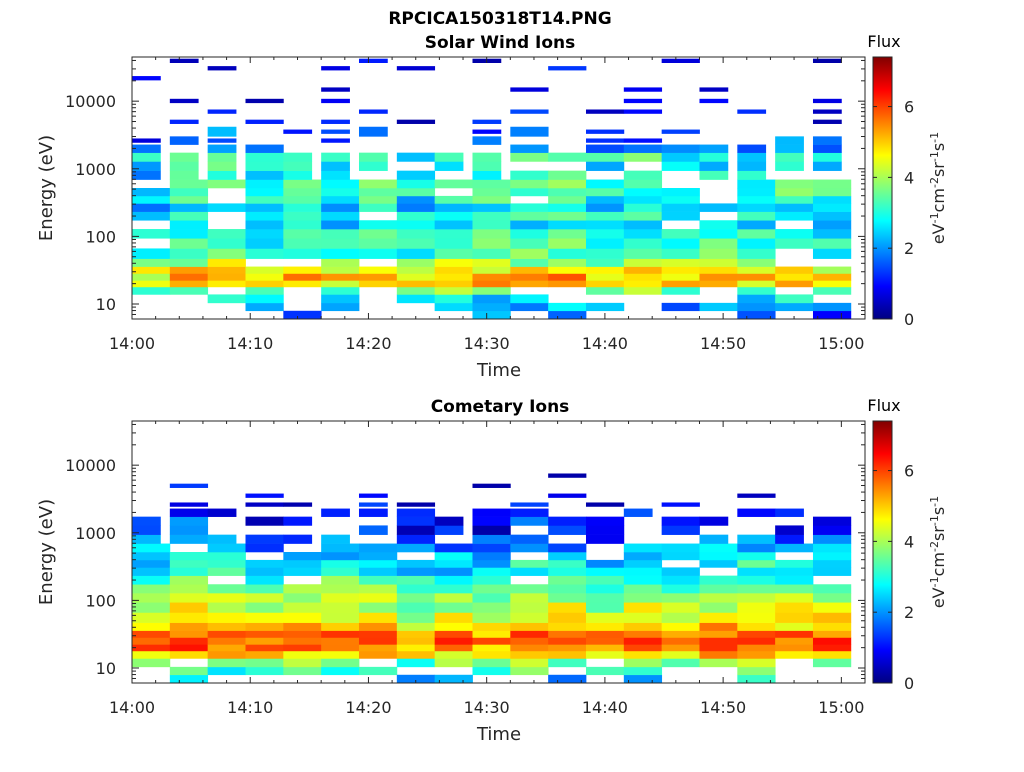 The height and width of the screenshot is (772, 1024). What do you see at coordinates (883, 41) in the screenshot?
I see `colorbar-title: Flux` at bounding box center [883, 41].